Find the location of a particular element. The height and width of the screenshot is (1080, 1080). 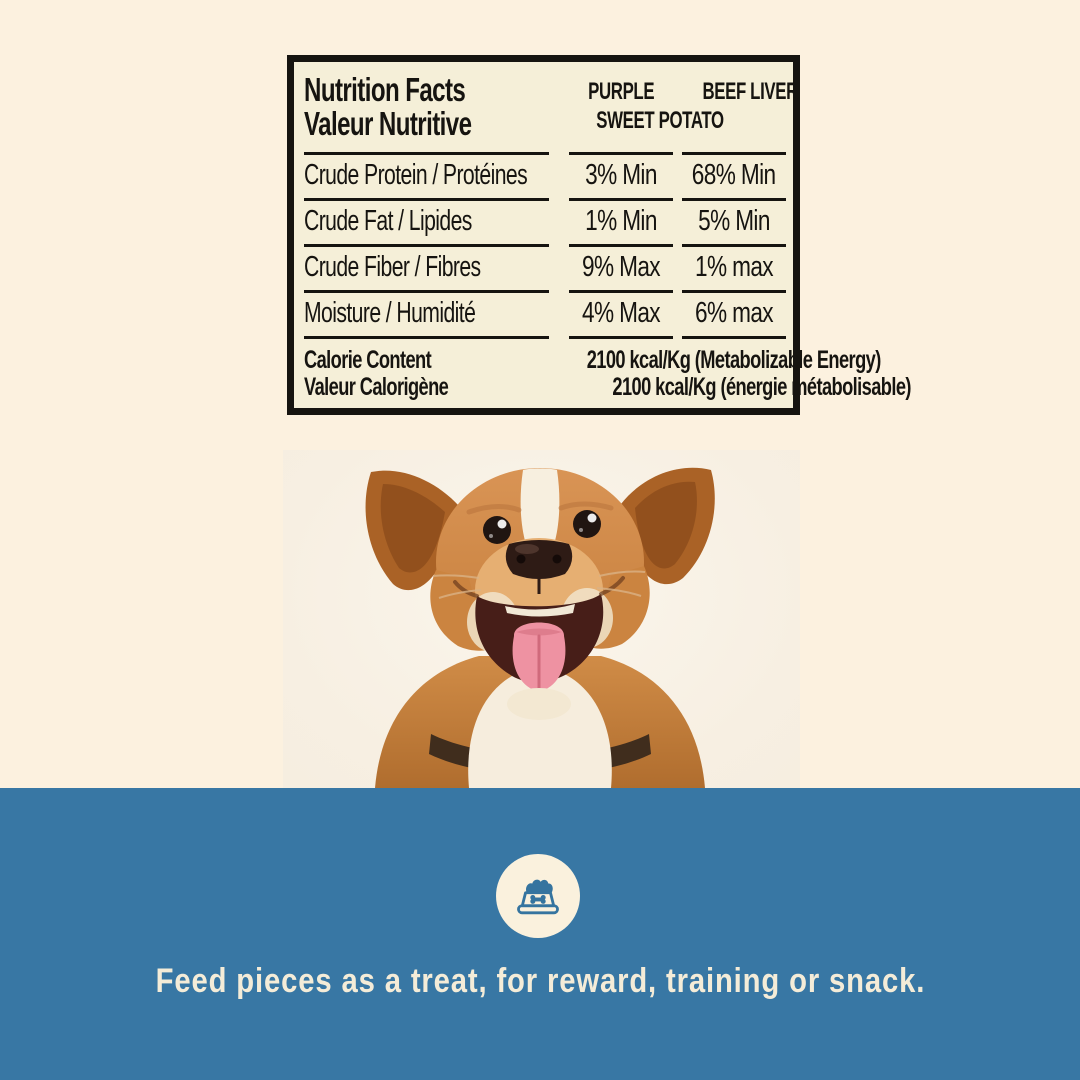

panel-title-en: Nutrition Facts is located at coordinates (385, 89).